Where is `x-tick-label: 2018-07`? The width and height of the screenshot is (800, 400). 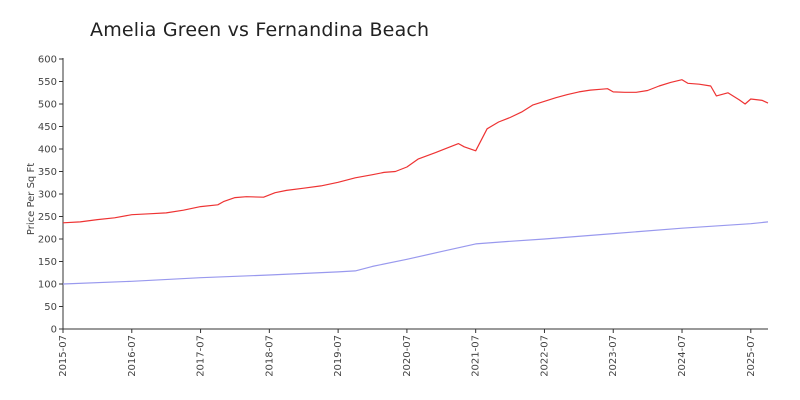
x-tick-label: 2018-07 is located at coordinates (269, 356).